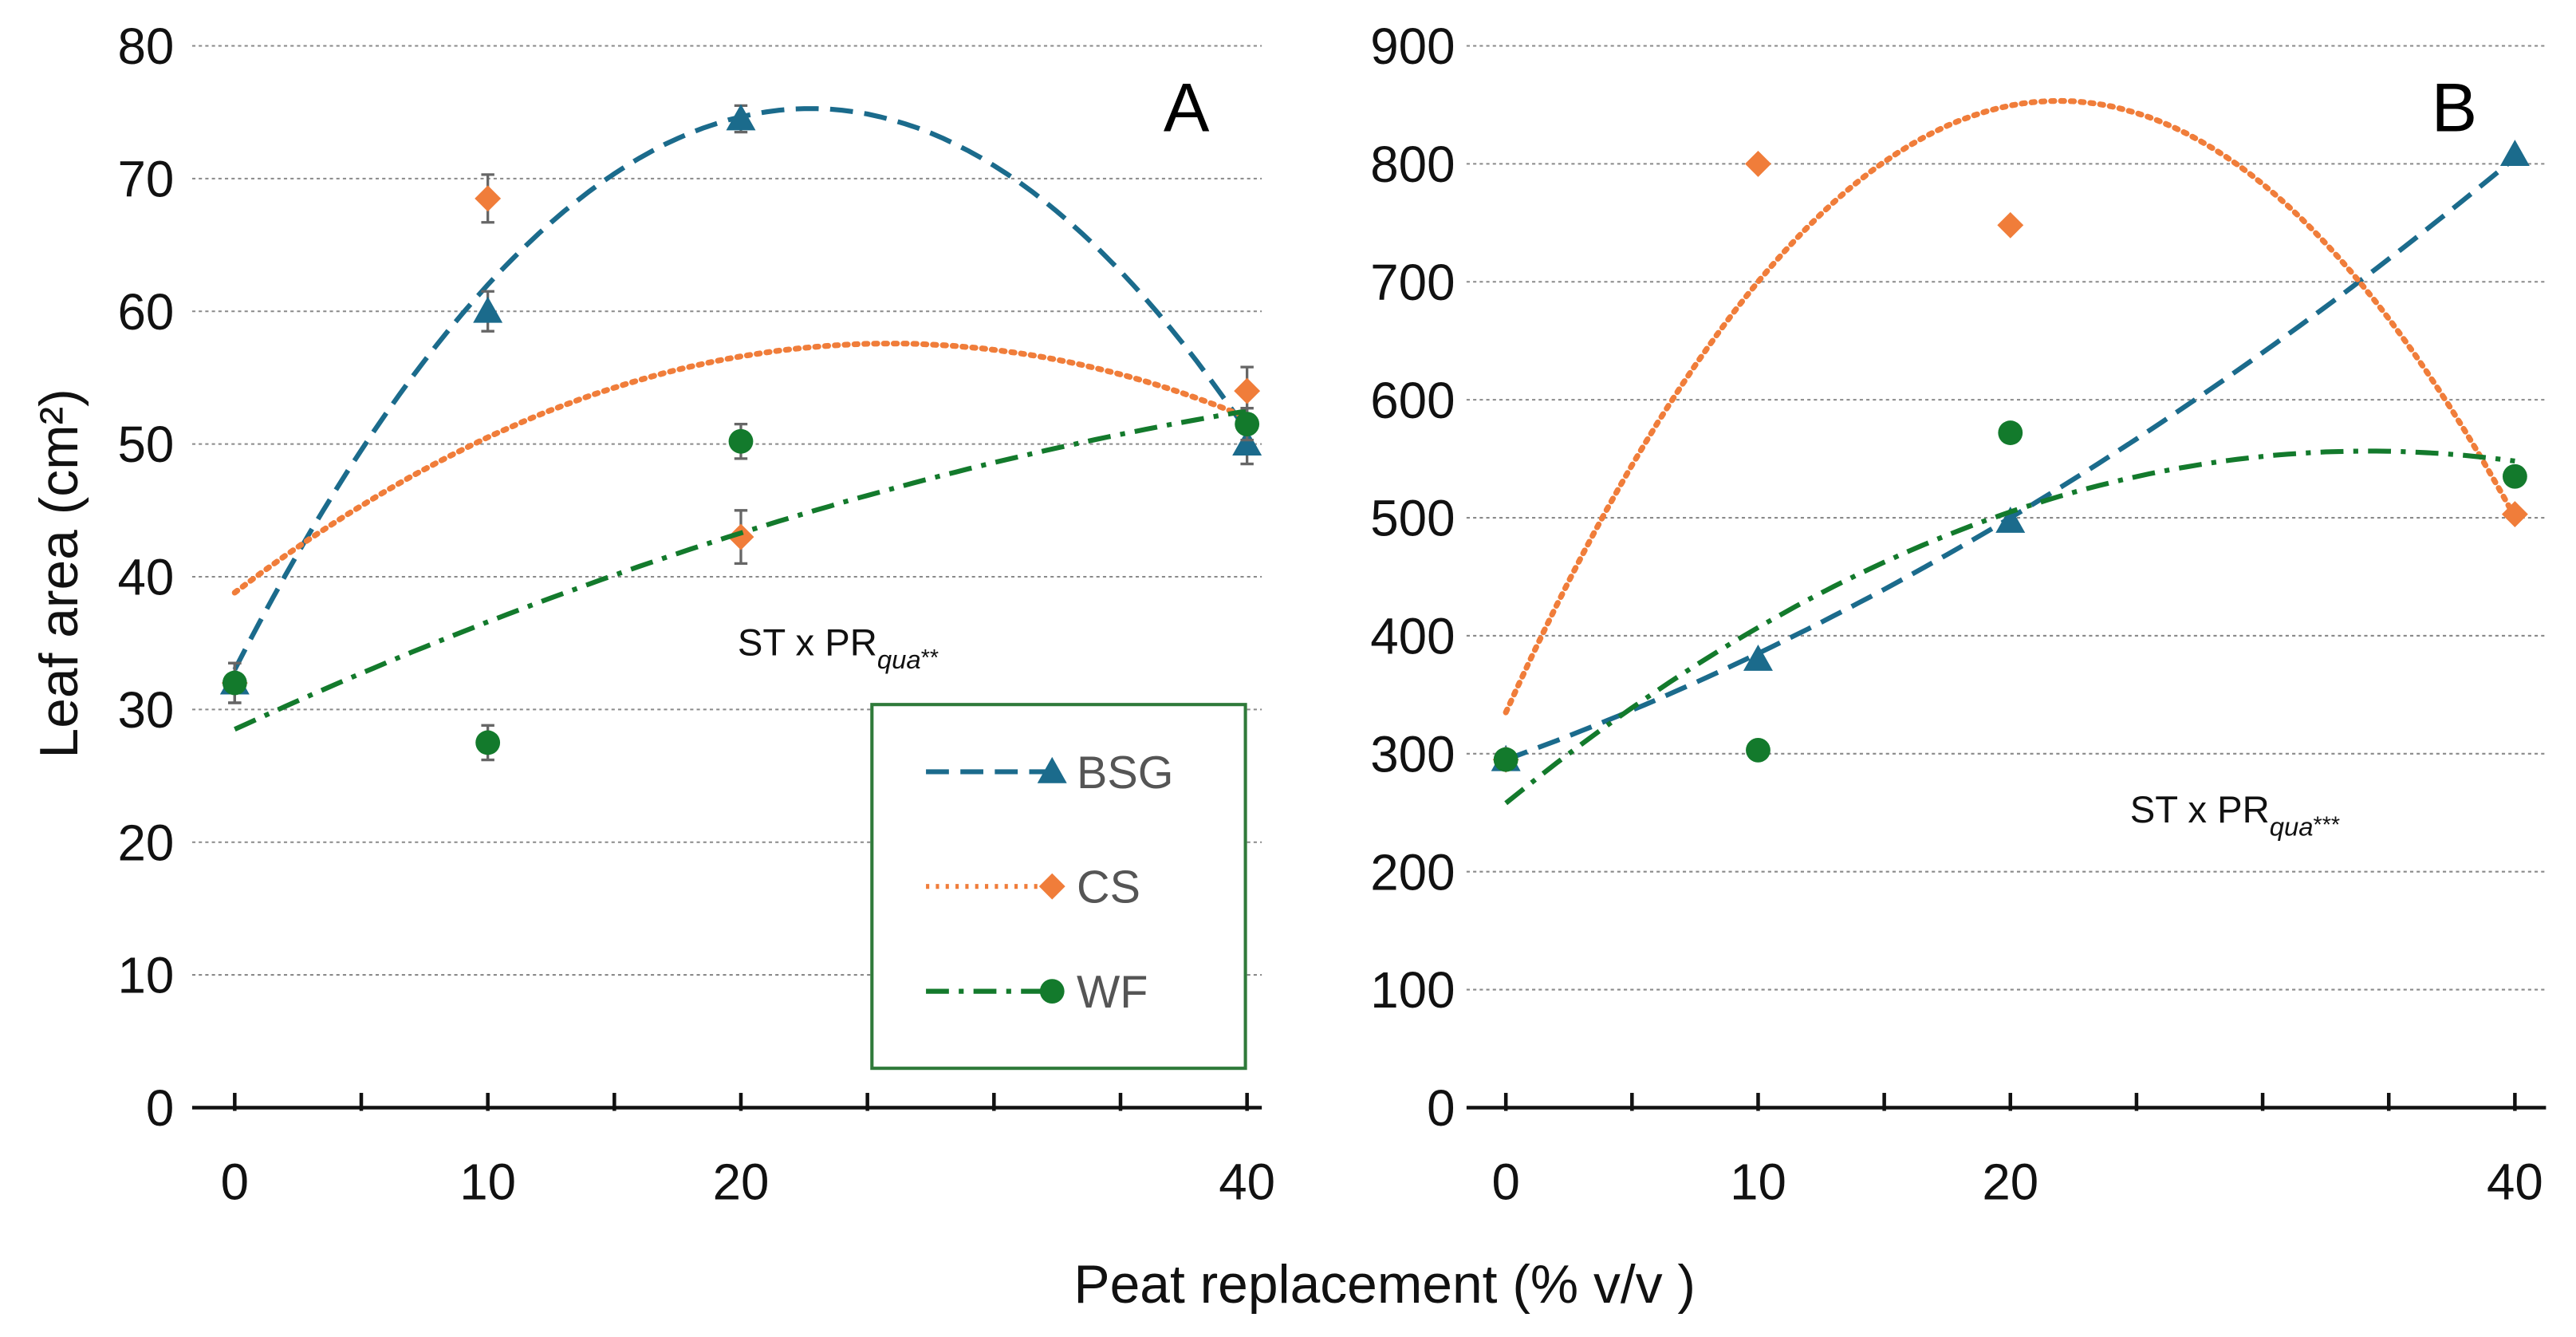  Describe the element at coordinates (1051, 886) in the screenshot. I see `legend-marker-cs` at that location.